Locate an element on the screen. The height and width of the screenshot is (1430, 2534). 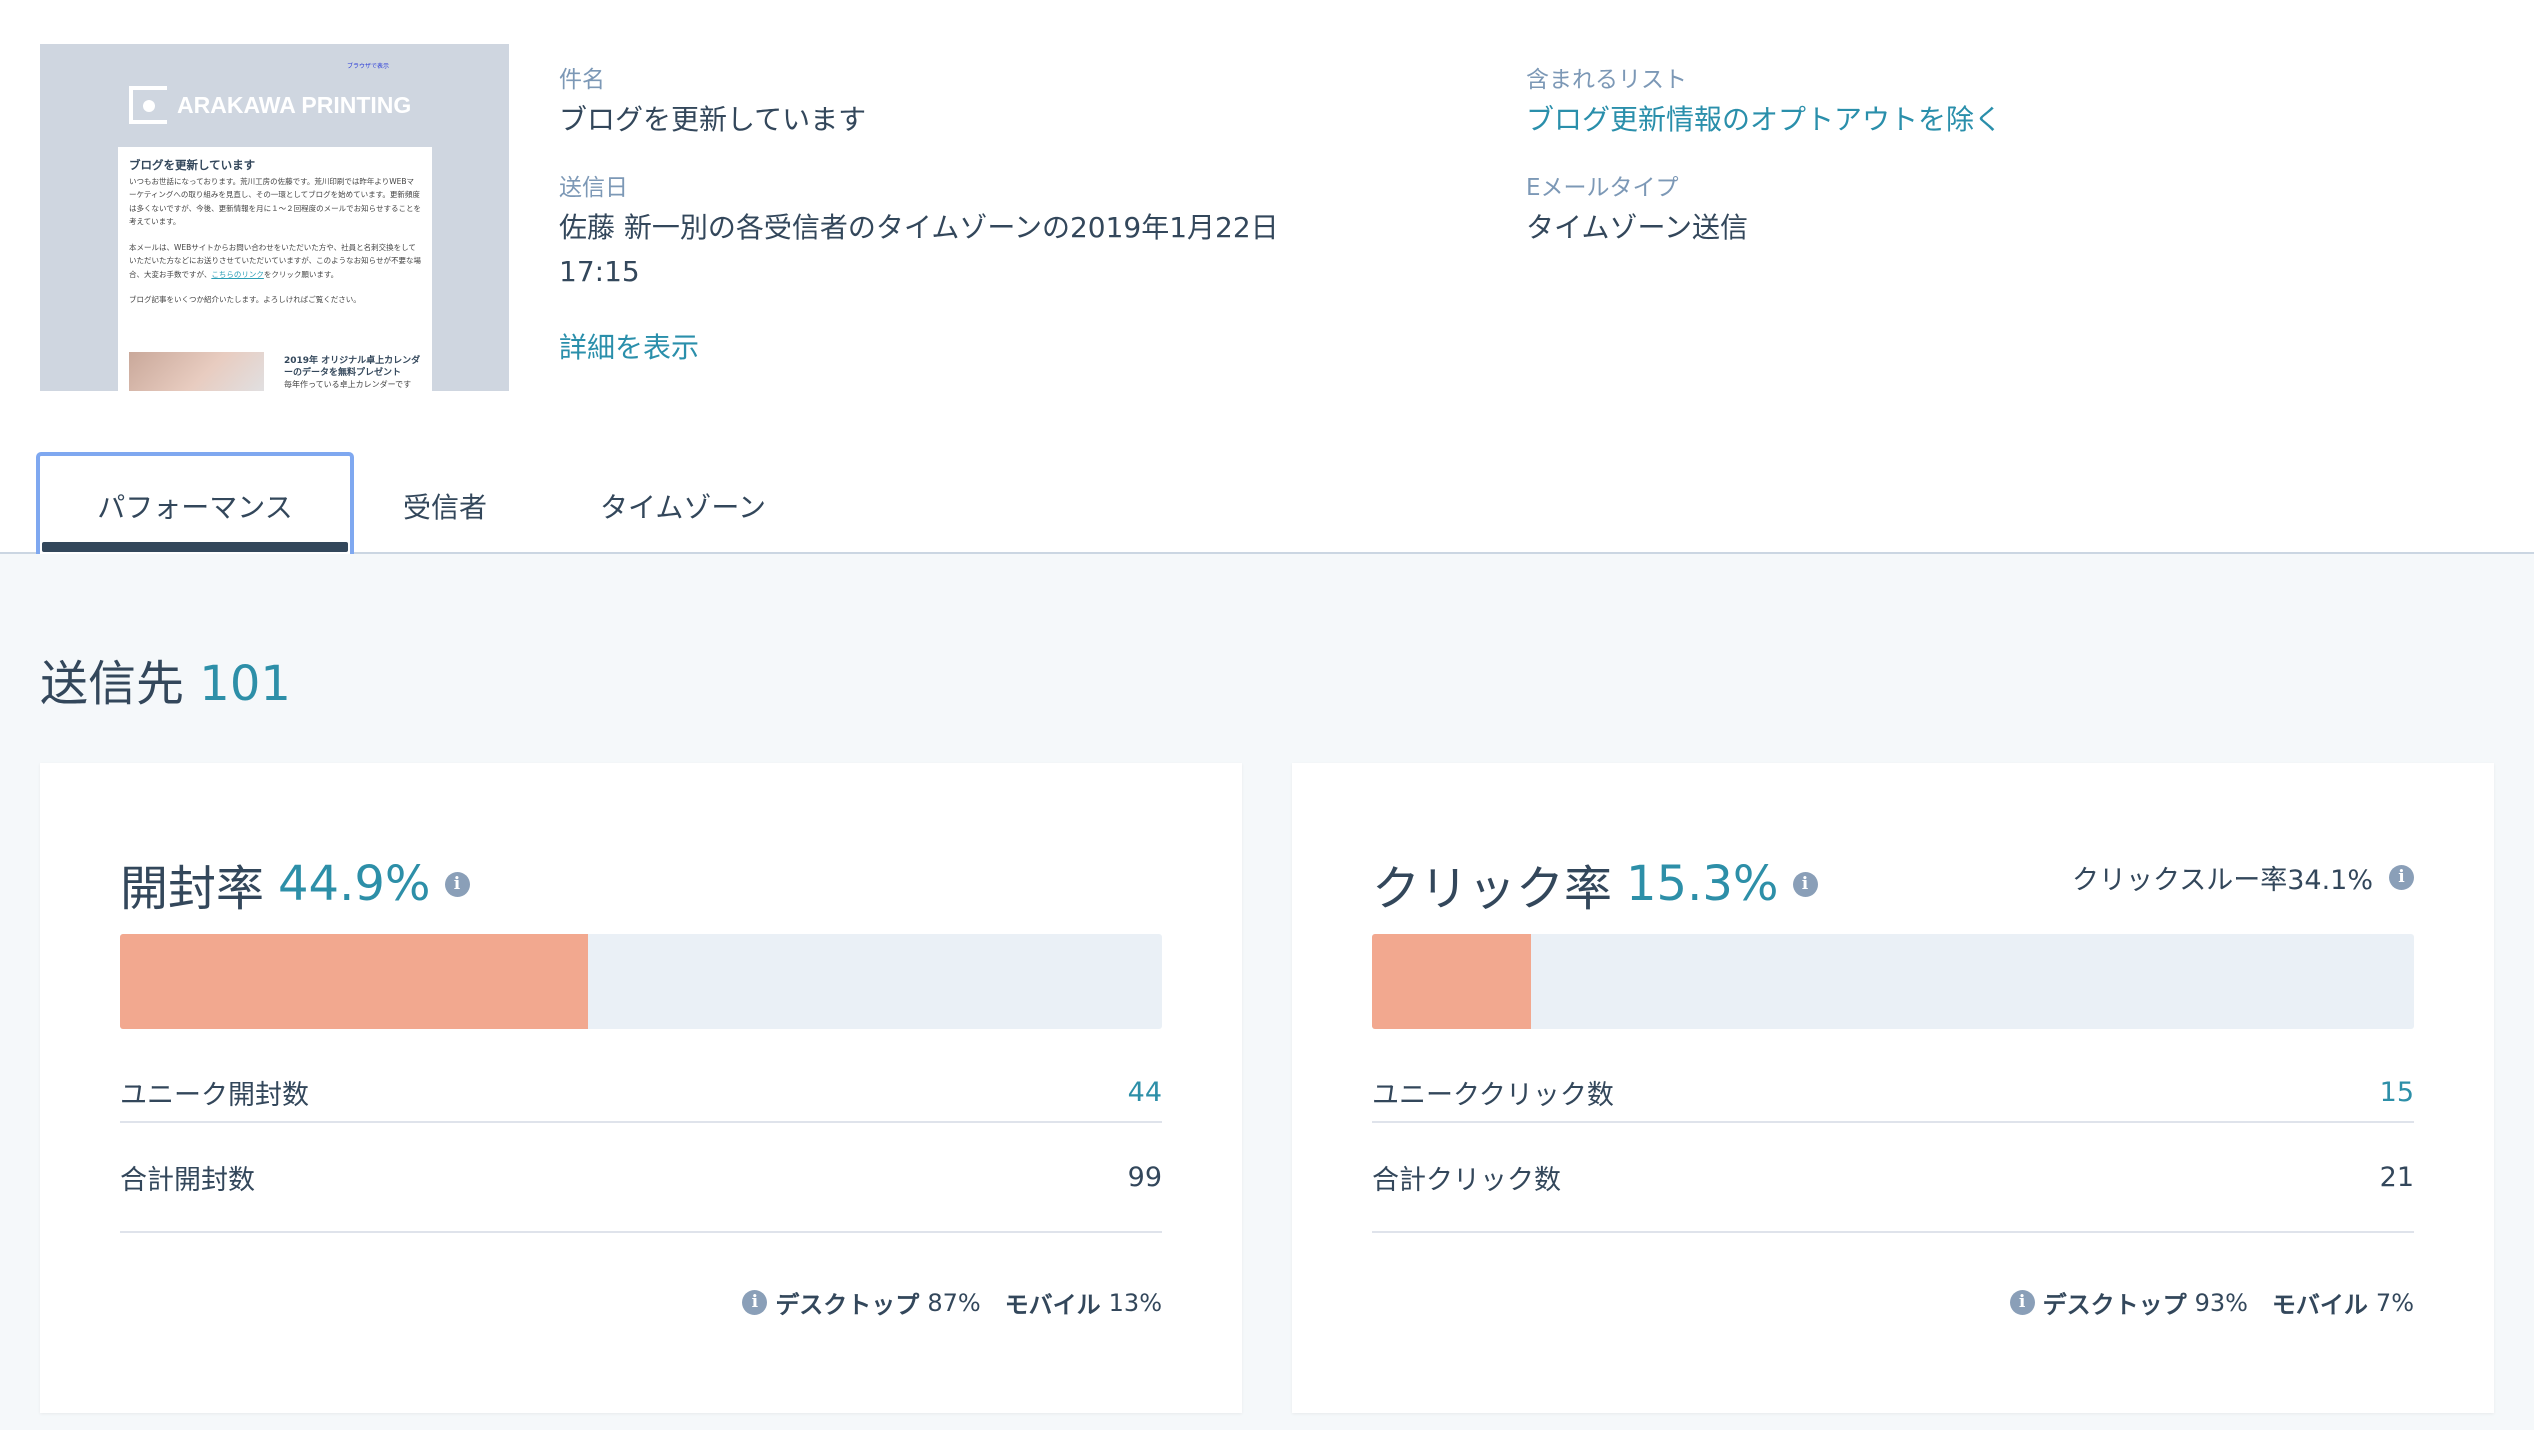
email-paragraph: ブログ記事をいくつか紹介いたします。よろしければご覧ください。 is located at coordinates (245, 299).